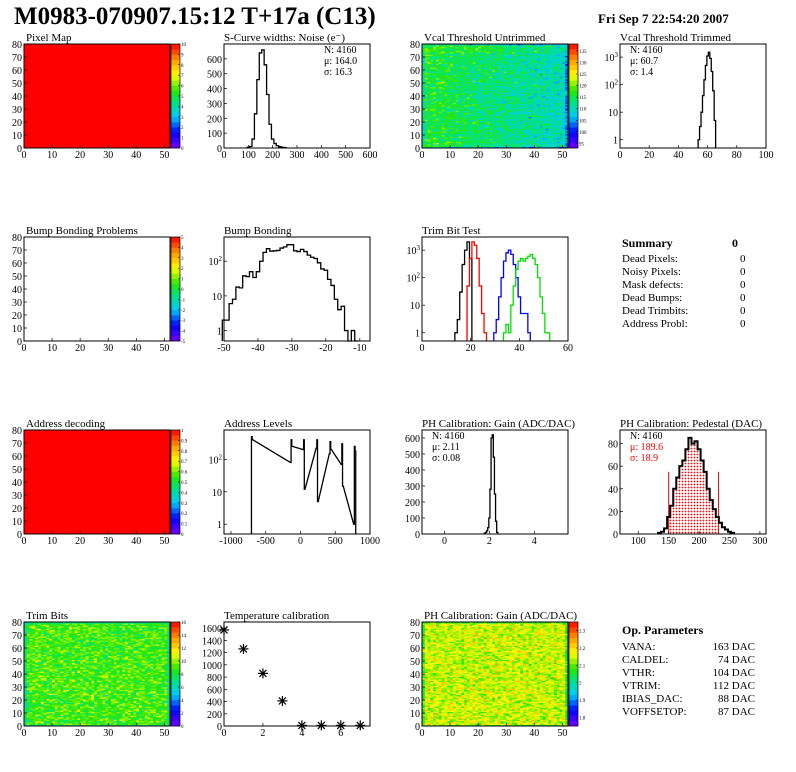 This screenshot has width=796, height=772. I want to click on y-tick-label: 10, so click(415, 306).